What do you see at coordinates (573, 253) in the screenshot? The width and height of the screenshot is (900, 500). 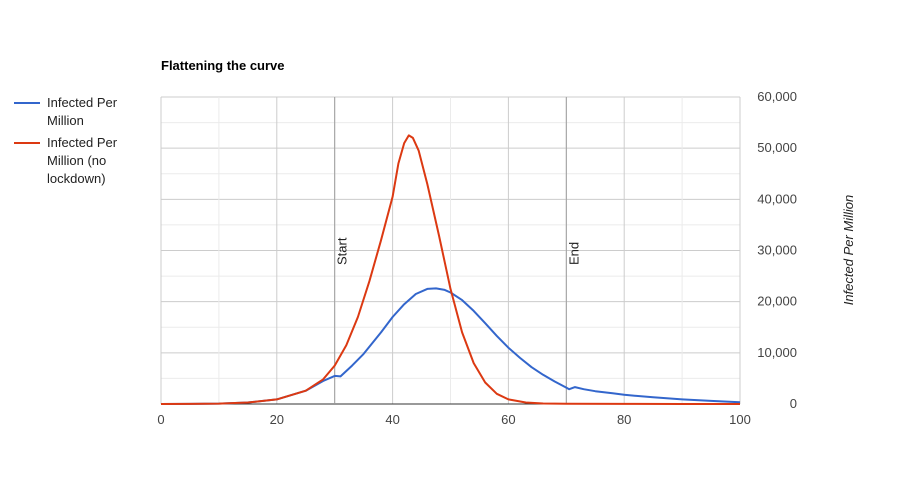 I see `annotation-label: End` at bounding box center [573, 253].